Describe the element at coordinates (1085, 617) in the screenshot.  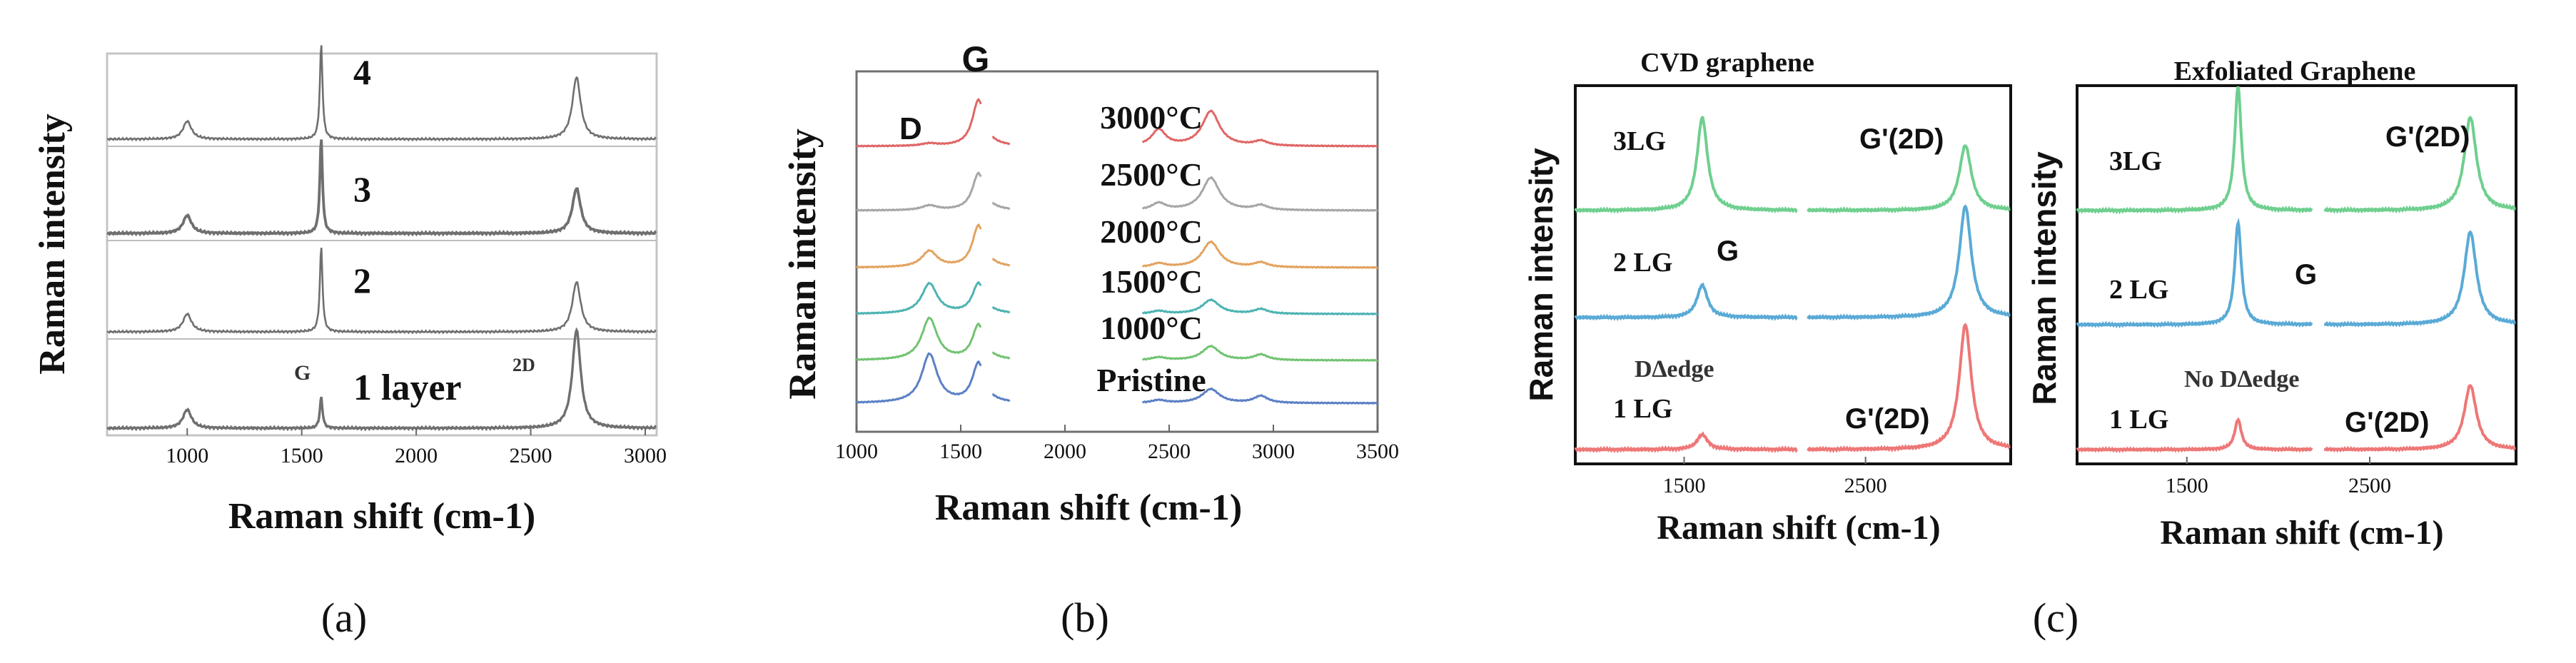
I see `caption-b: (b)` at that location.